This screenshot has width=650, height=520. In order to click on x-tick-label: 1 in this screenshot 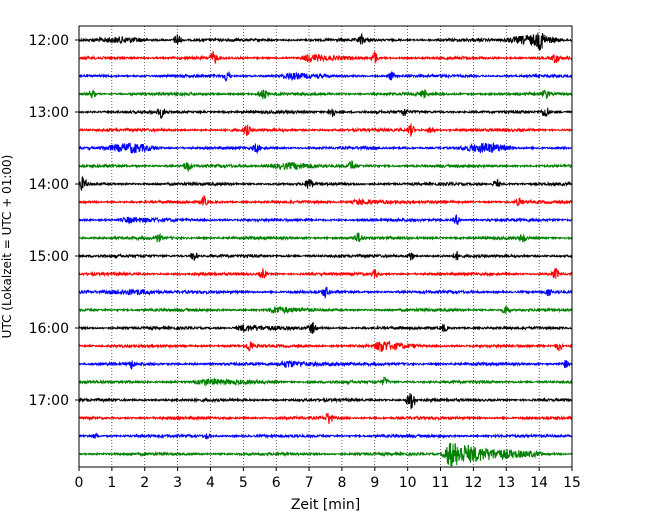, I will do `click(111, 483)`.